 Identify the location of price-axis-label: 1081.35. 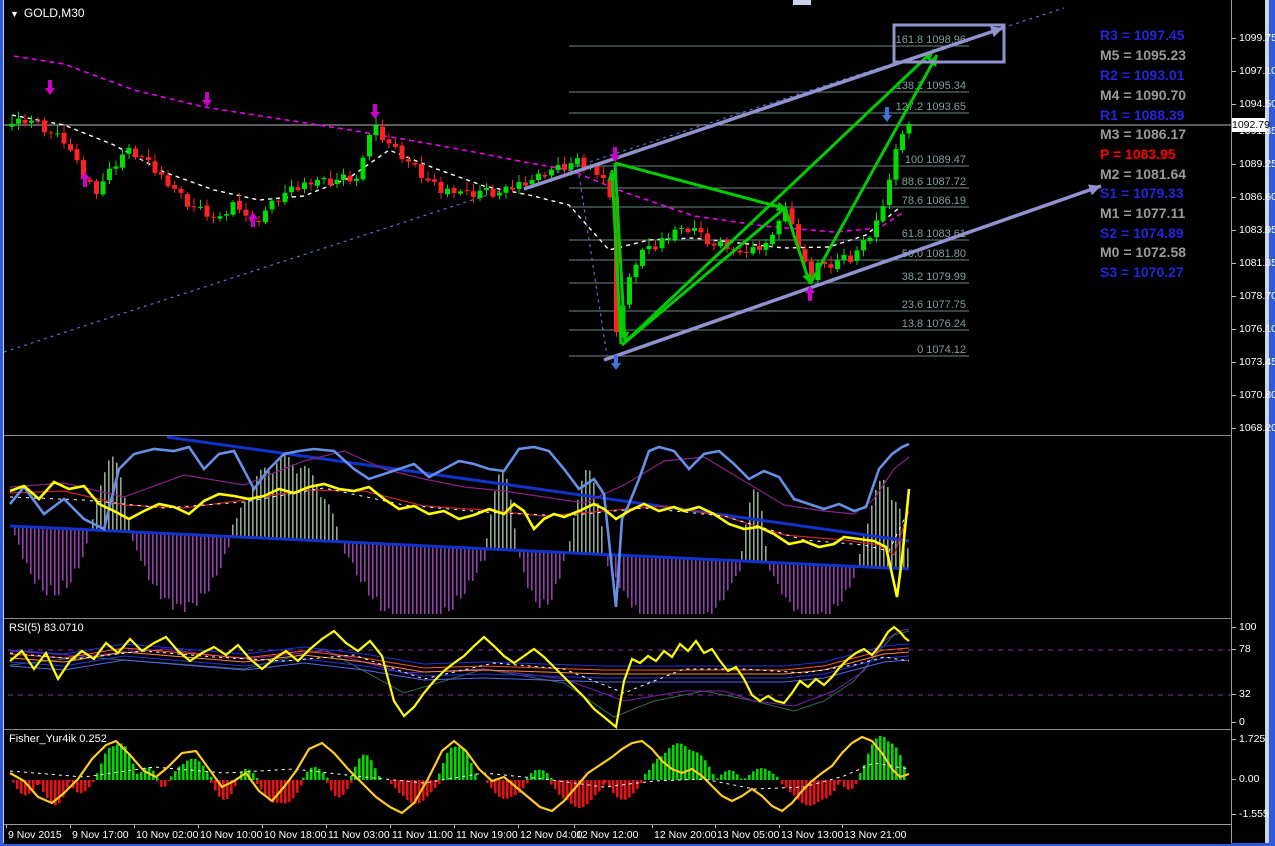
(1257, 263).